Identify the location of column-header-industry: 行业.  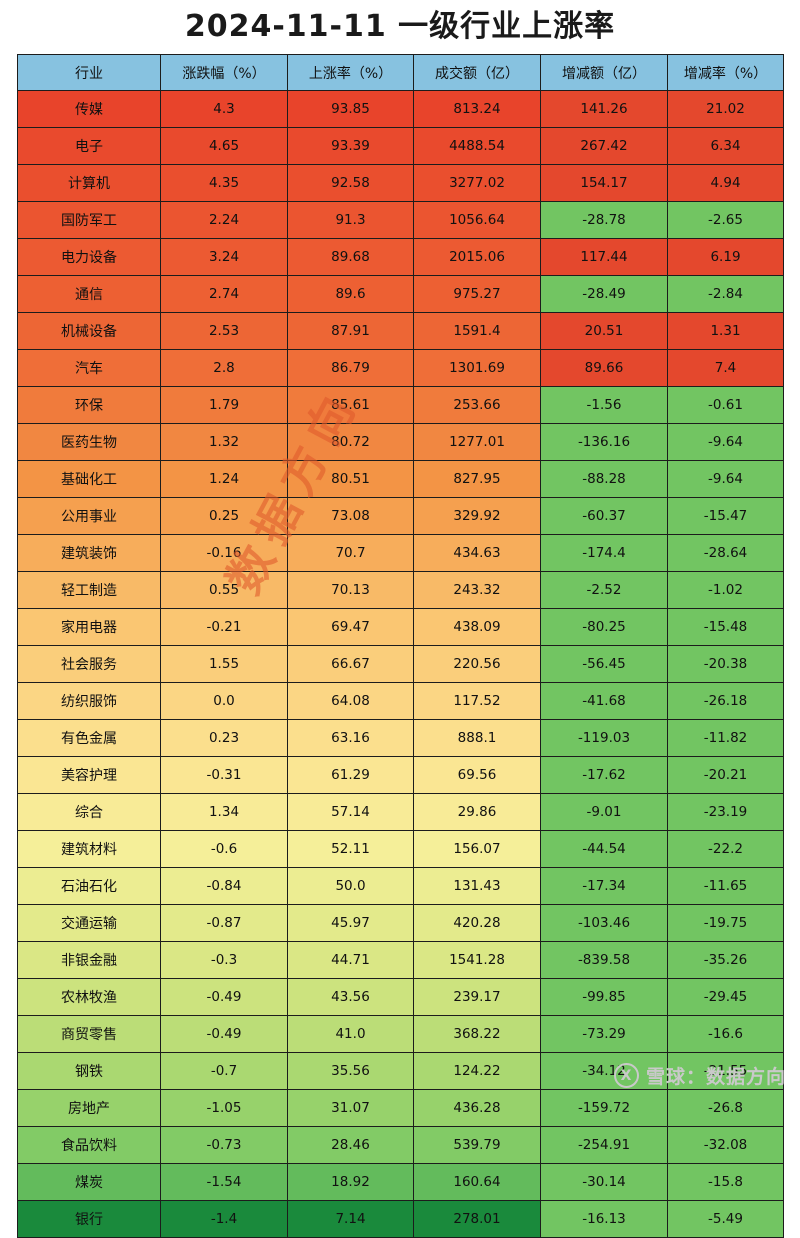
(89, 72).